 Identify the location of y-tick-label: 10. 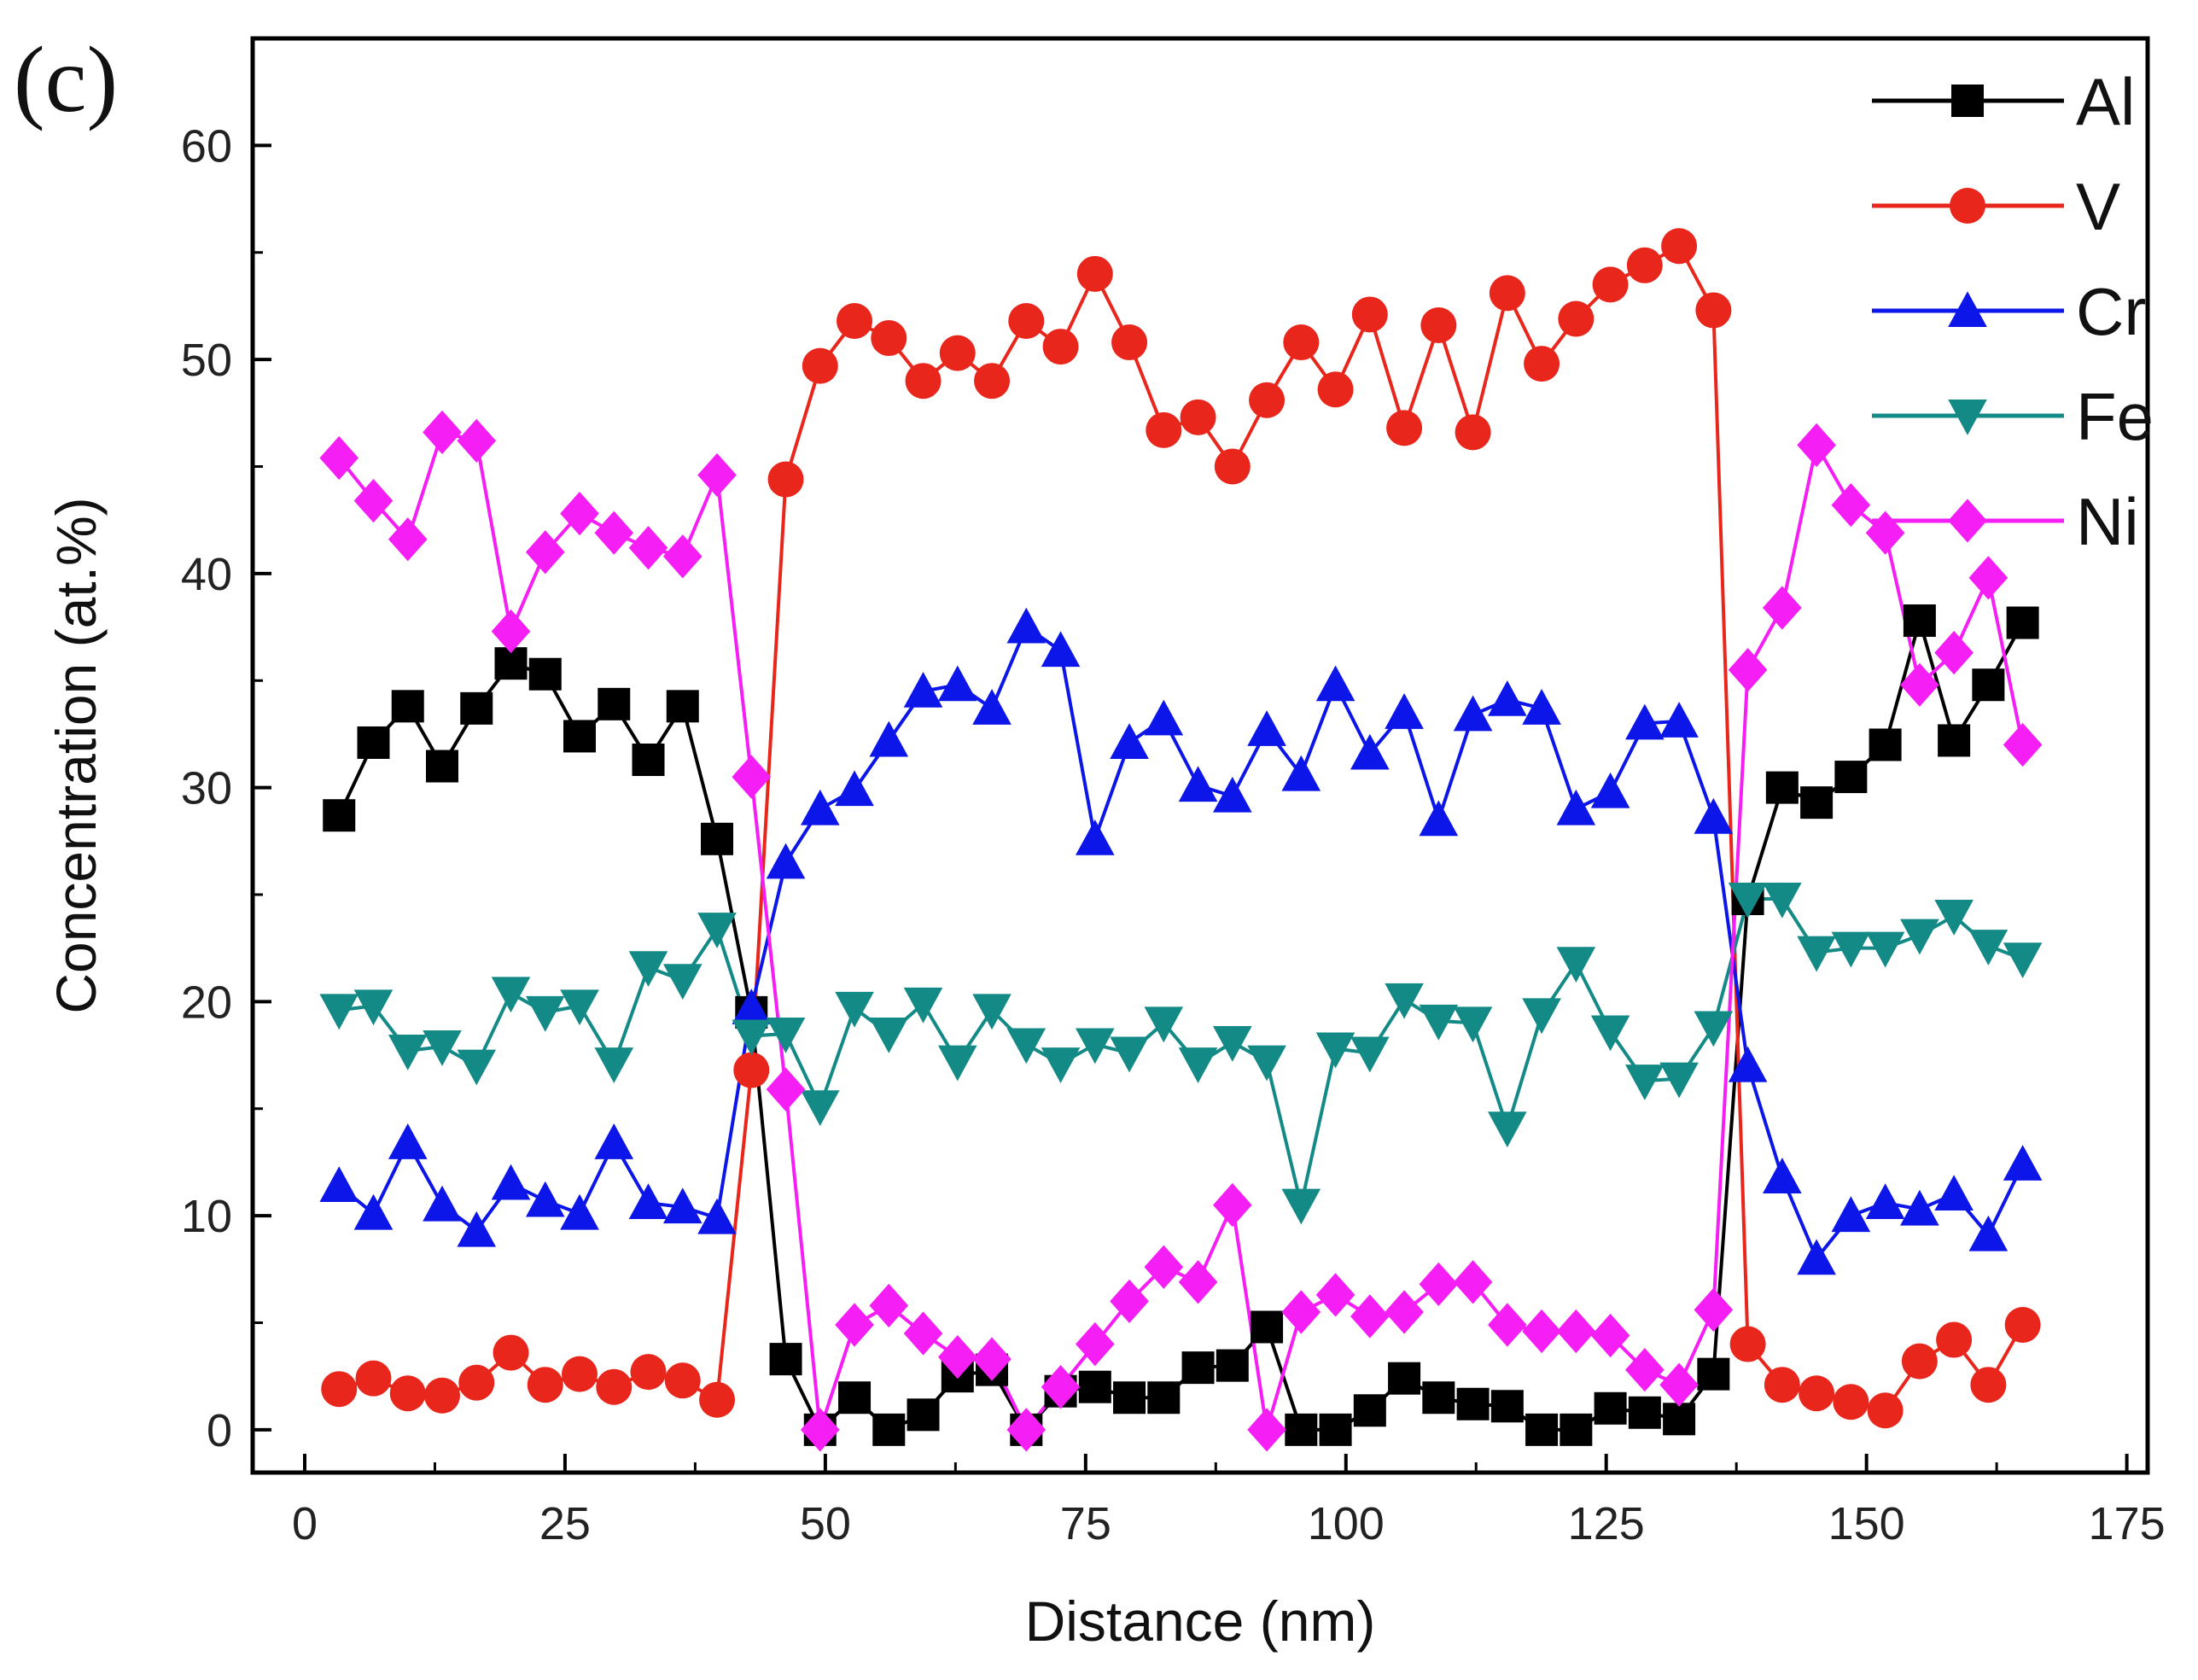
(207, 1216).